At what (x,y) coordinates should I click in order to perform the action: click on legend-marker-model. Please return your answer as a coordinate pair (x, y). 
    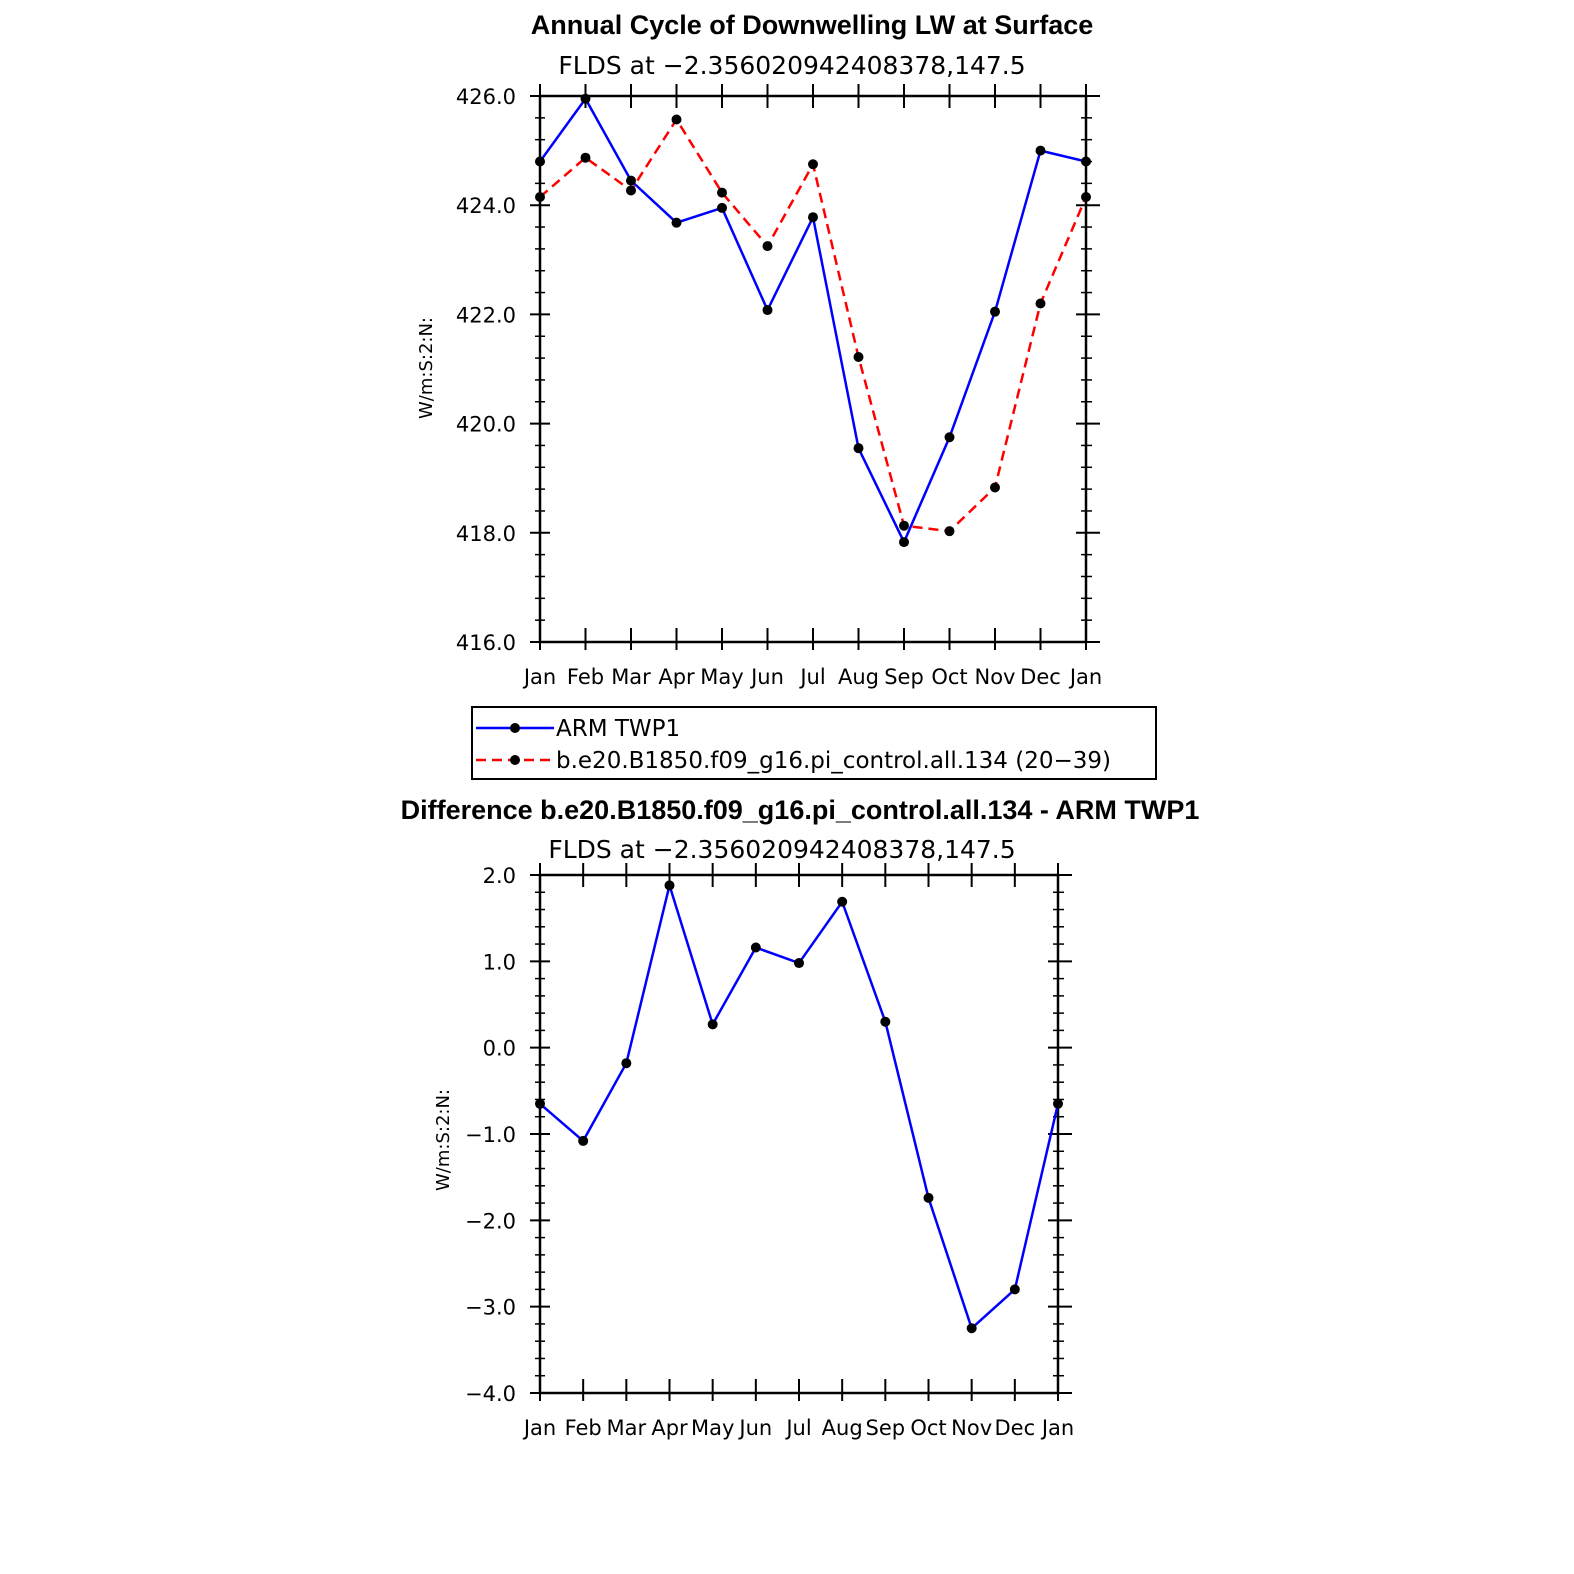
    Looking at the image, I should click on (515, 760).